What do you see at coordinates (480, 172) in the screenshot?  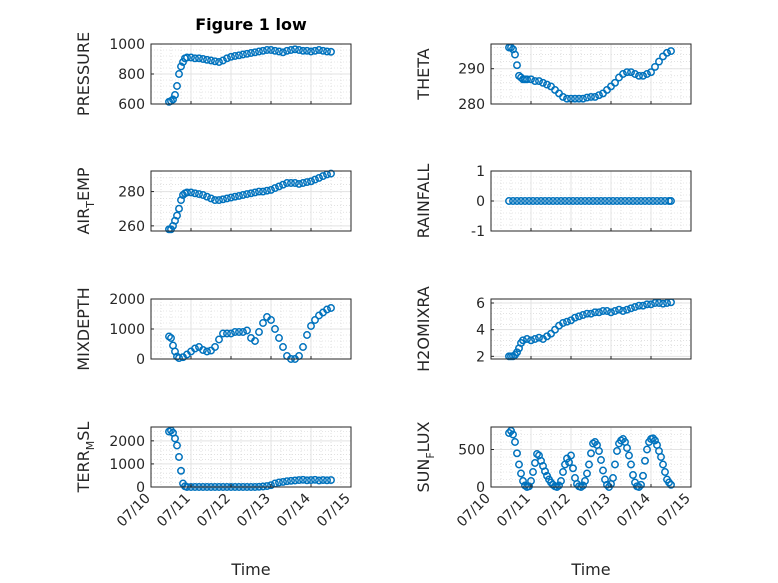 I see `y-tick-label: 1` at bounding box center [480, 172].